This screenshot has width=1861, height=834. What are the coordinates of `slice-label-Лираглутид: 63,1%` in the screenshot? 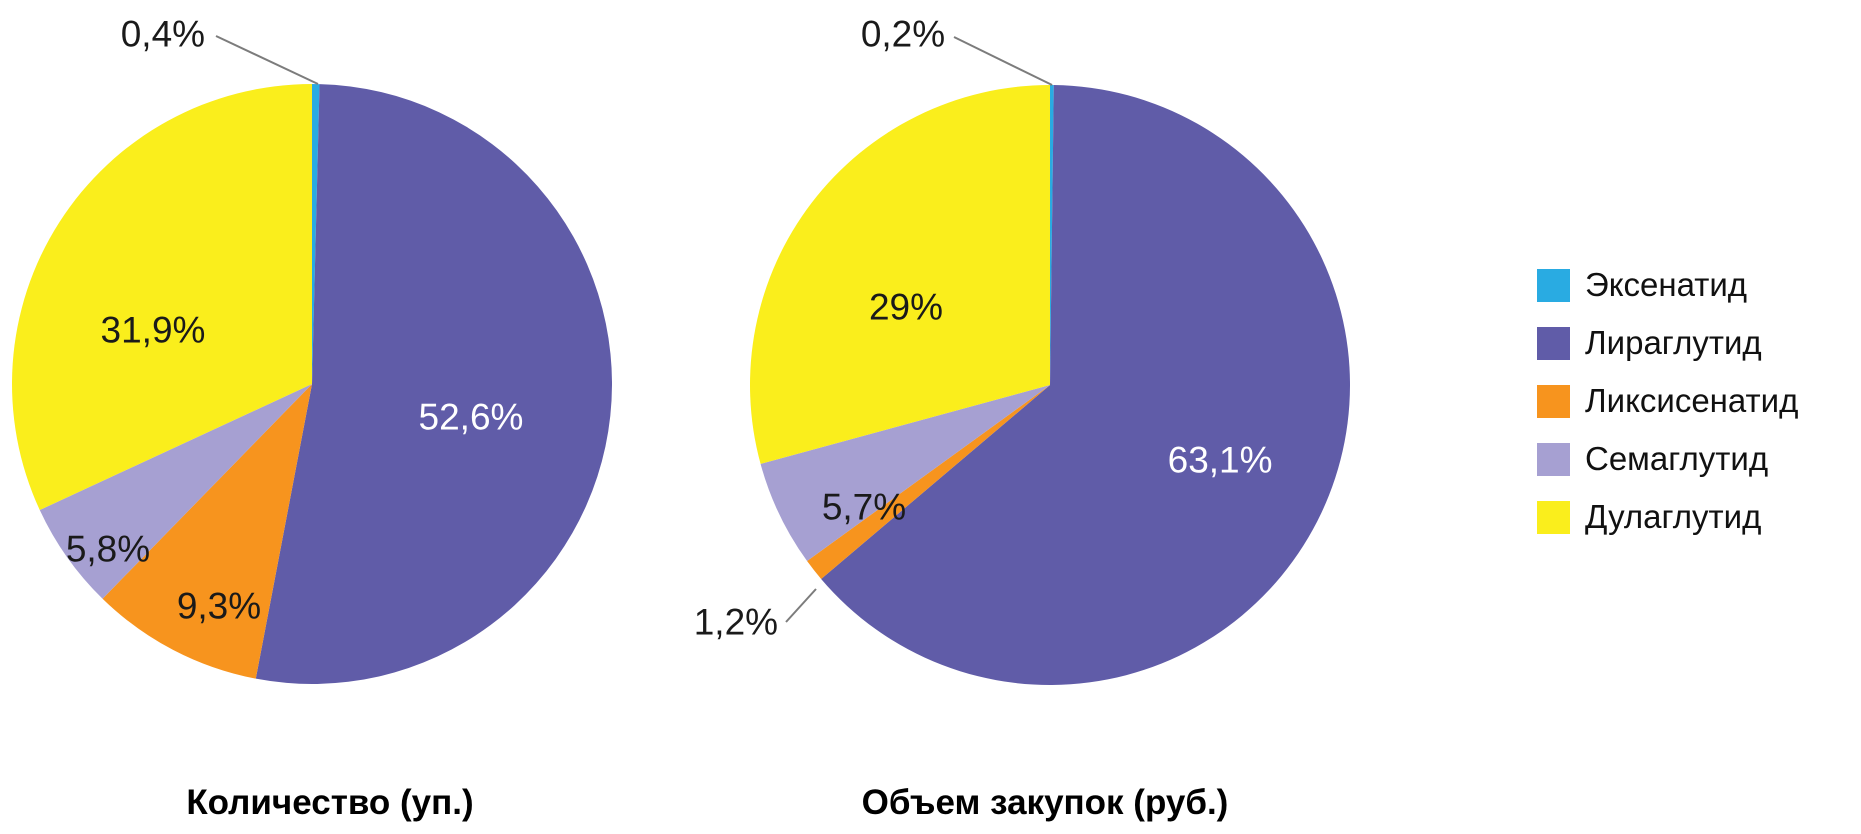 It's located at (1220, 460).